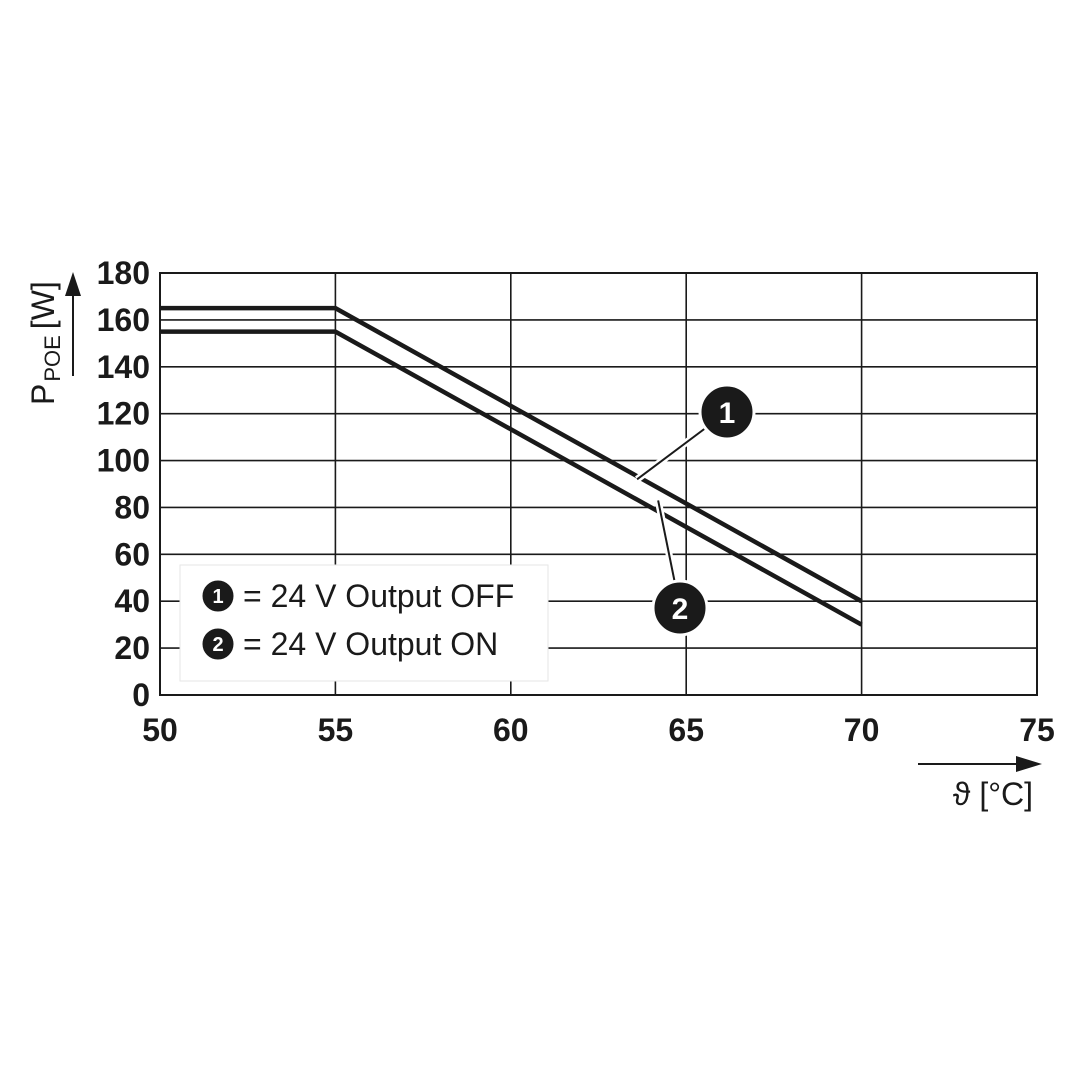 Image resolution: width=1080 pixels, height=1080 pixels. What do you see at coordinates (123, 484) in the screenshot?
I see `y-tick-labels: 0 20 40 60 80 100 120 140 160 180` at bounding box center [123, 484].